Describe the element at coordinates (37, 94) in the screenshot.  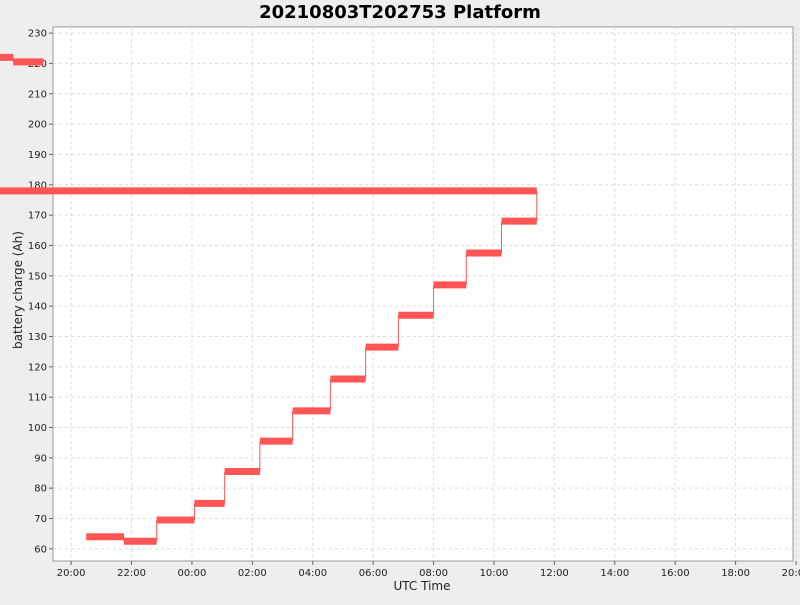
I see `y-tick-label: 210` at that location.